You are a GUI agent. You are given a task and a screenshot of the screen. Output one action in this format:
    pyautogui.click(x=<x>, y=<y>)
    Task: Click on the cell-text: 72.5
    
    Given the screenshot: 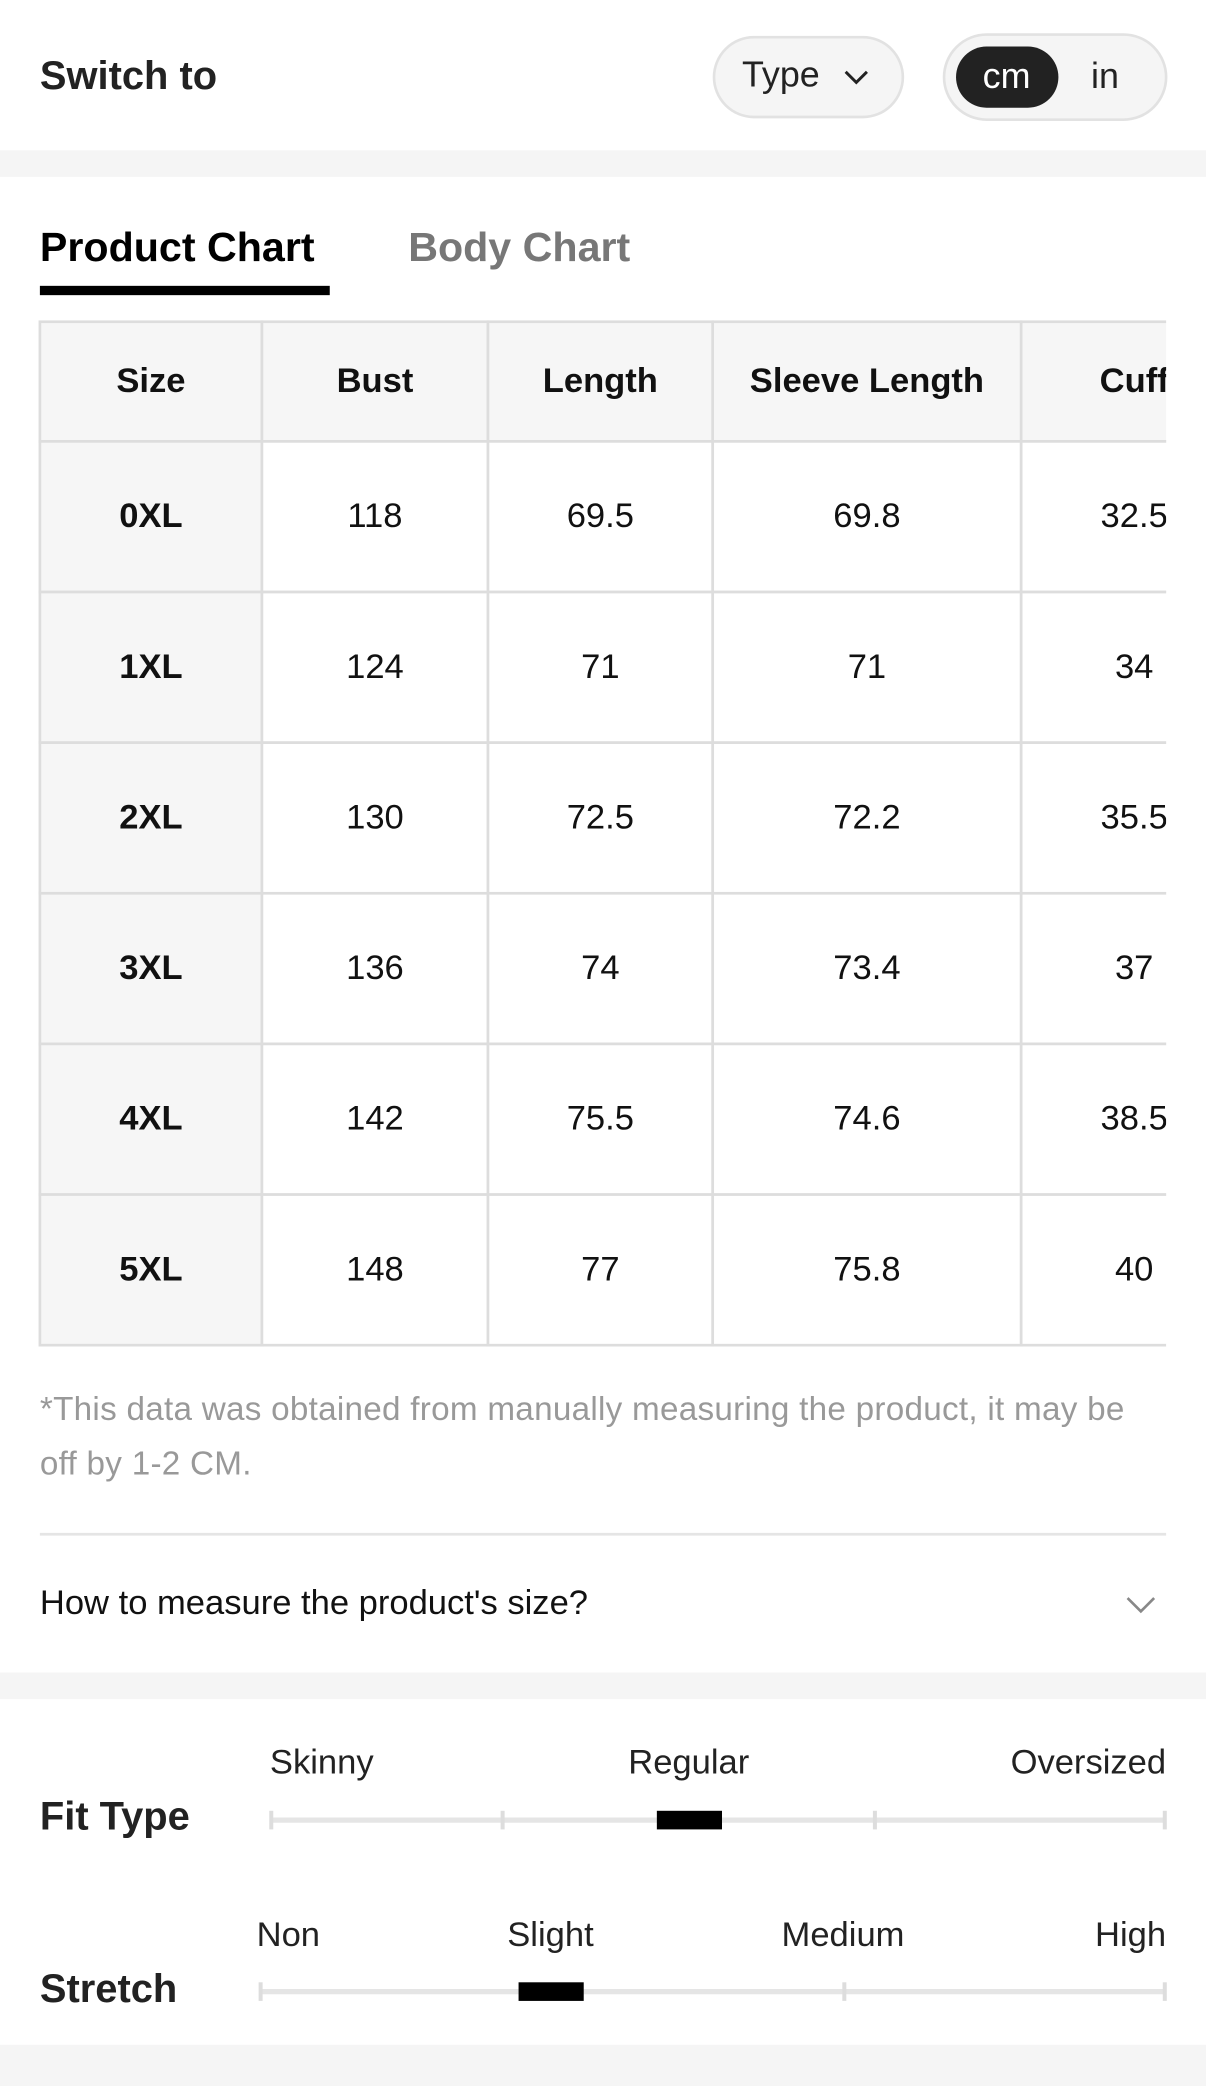 What is the action you would take?
    pyautogui.click(x=600, y=817)
    